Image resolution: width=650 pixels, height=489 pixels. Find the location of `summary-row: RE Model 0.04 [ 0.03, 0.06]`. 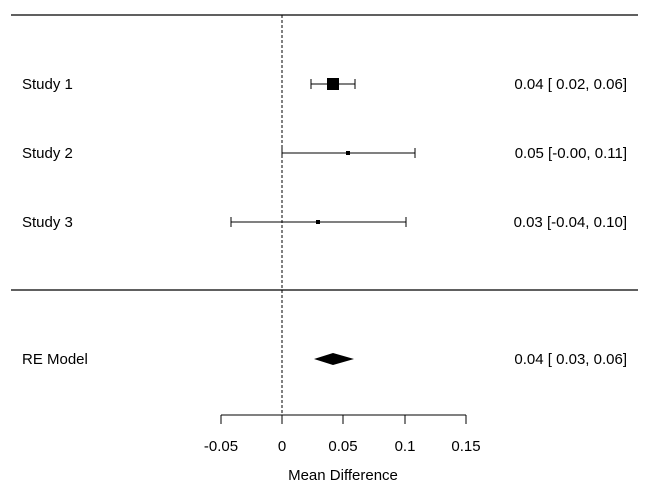

summary-row: RE Model 0.04 [ 0.03, 0.06] is located at coordinates (324, 359).